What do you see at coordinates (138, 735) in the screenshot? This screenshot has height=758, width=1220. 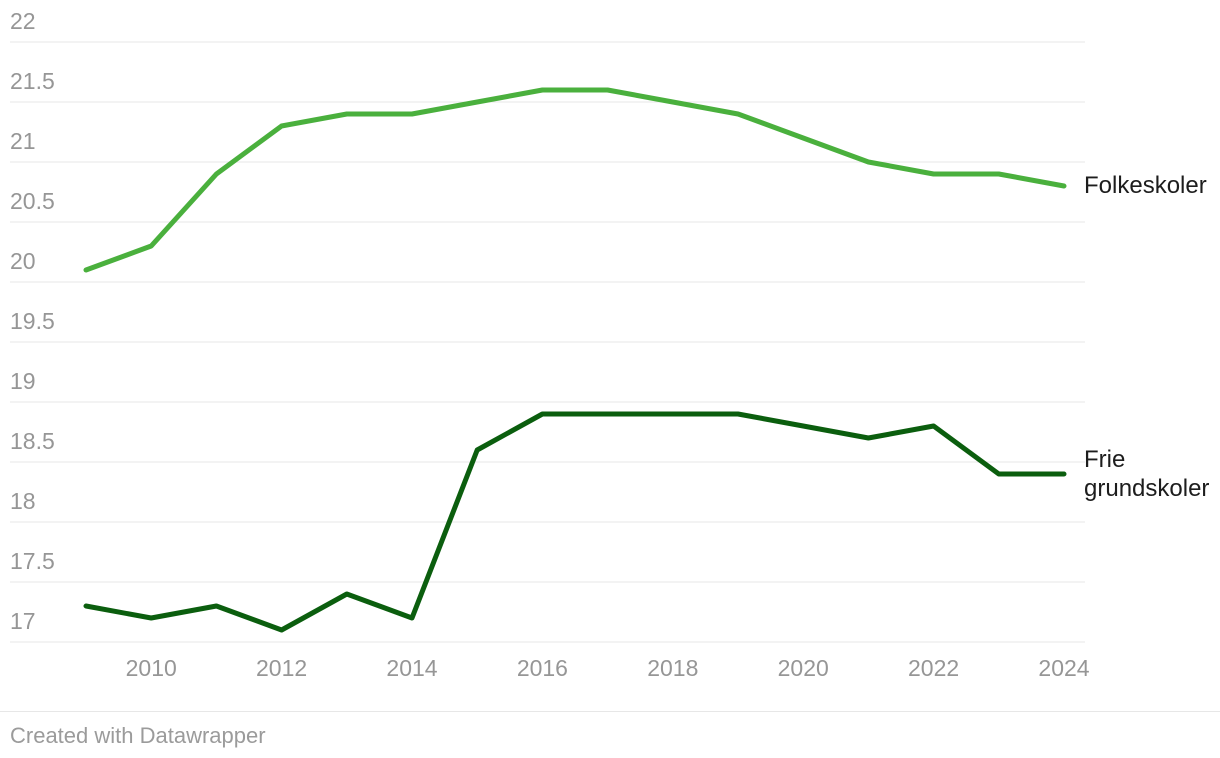 I see `datawrapper-credit: Created with Datawrapper` at bounding box center [138, 735].